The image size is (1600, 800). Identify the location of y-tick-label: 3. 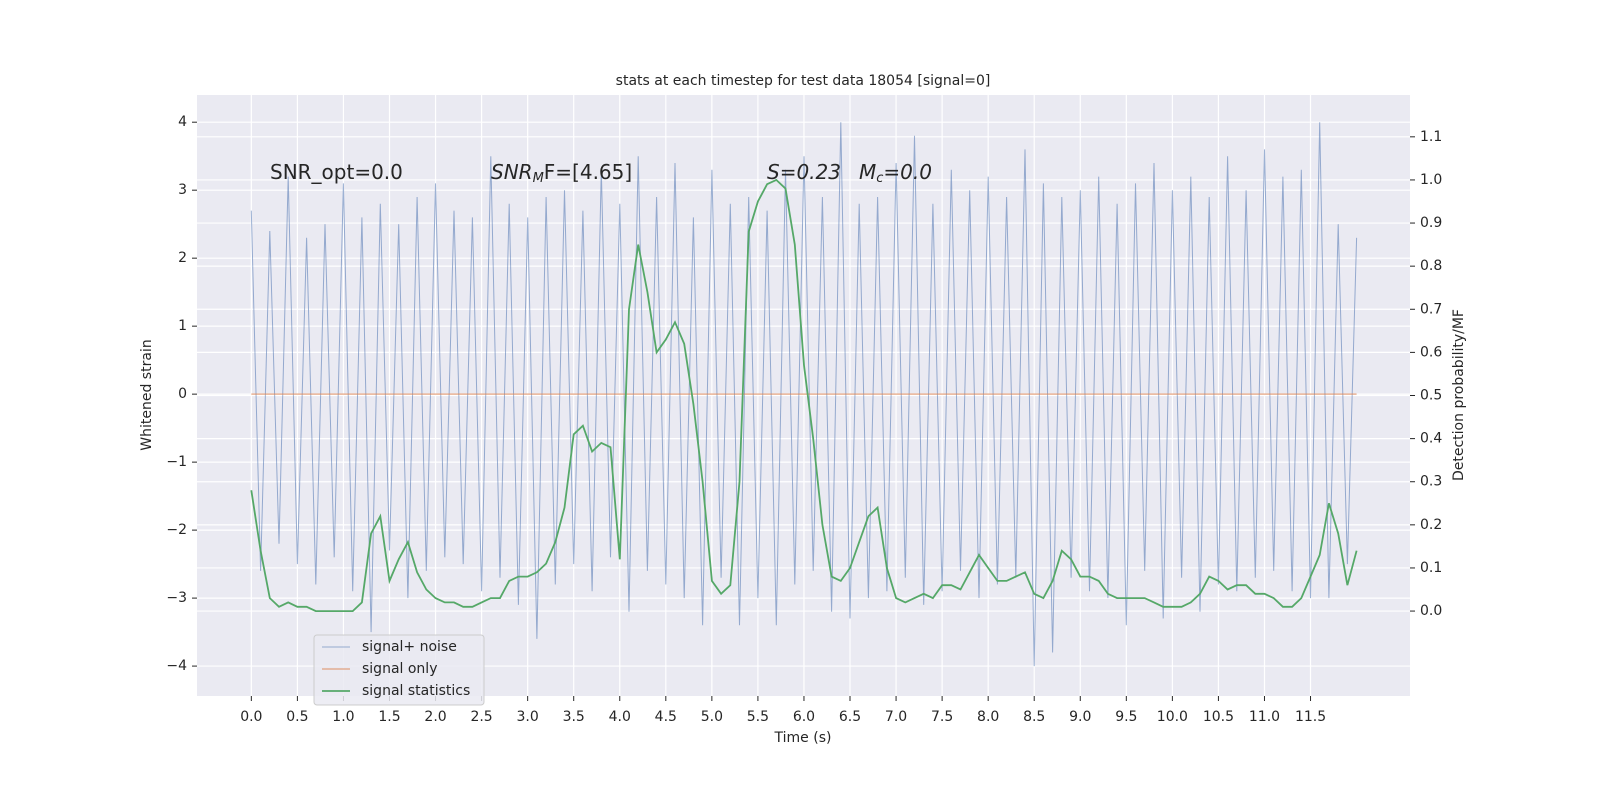
(182, 190).